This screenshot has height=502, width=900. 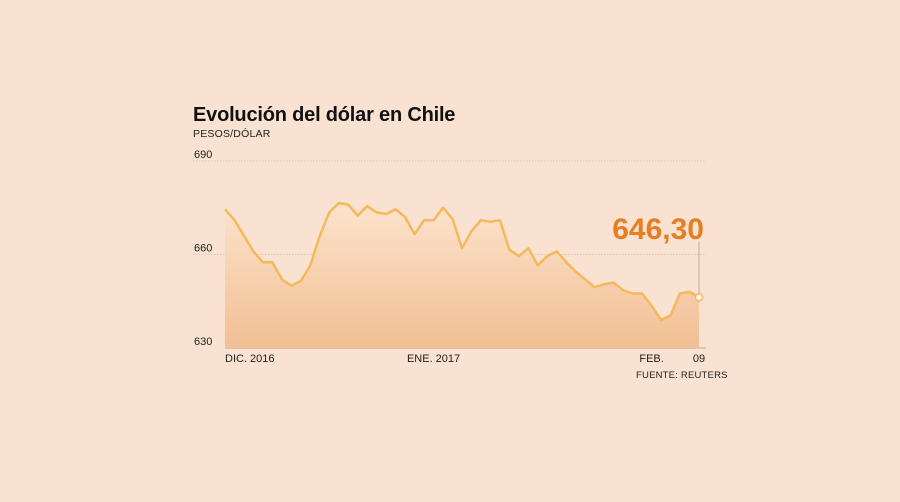 I want to click on y-tick-label: 660, so click(x=203, y=249).